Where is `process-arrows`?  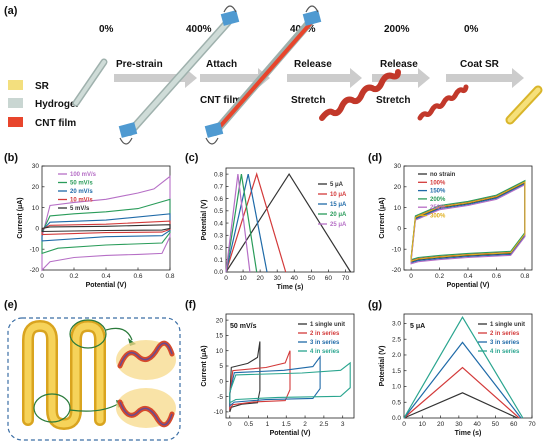
process-arrows is located at coordinates (319, 78).